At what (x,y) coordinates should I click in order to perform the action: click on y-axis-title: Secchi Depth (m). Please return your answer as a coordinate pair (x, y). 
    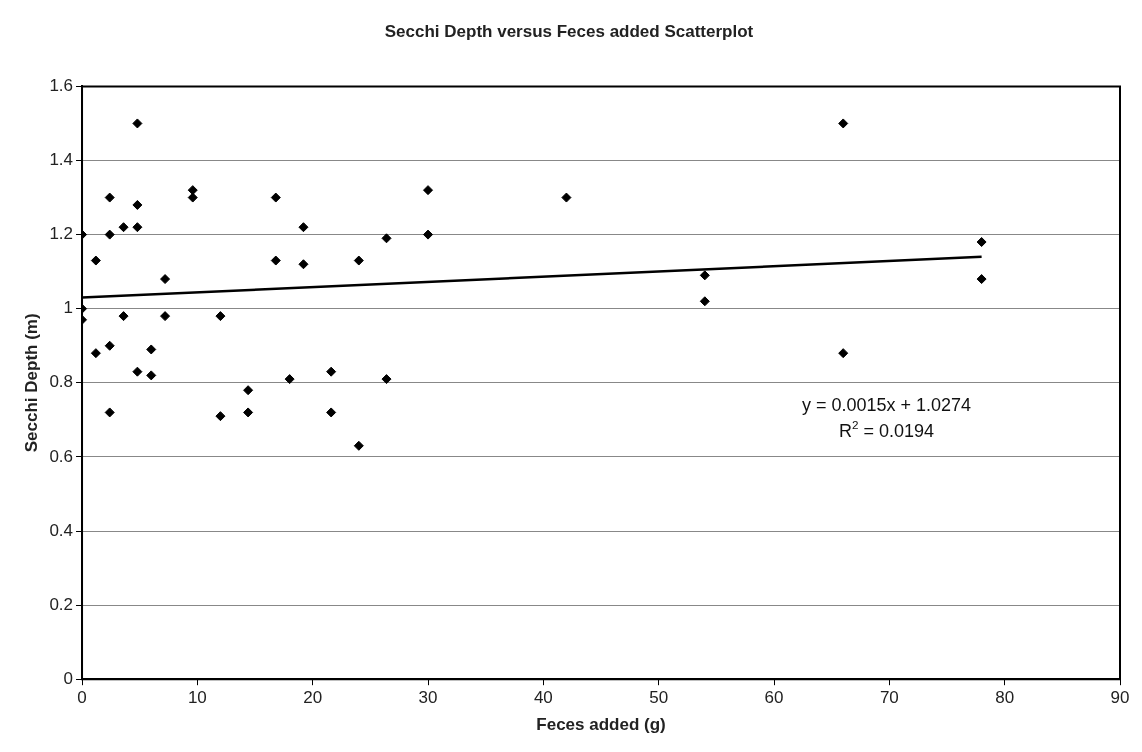
    Looking at the image, I should click on (31, 383).